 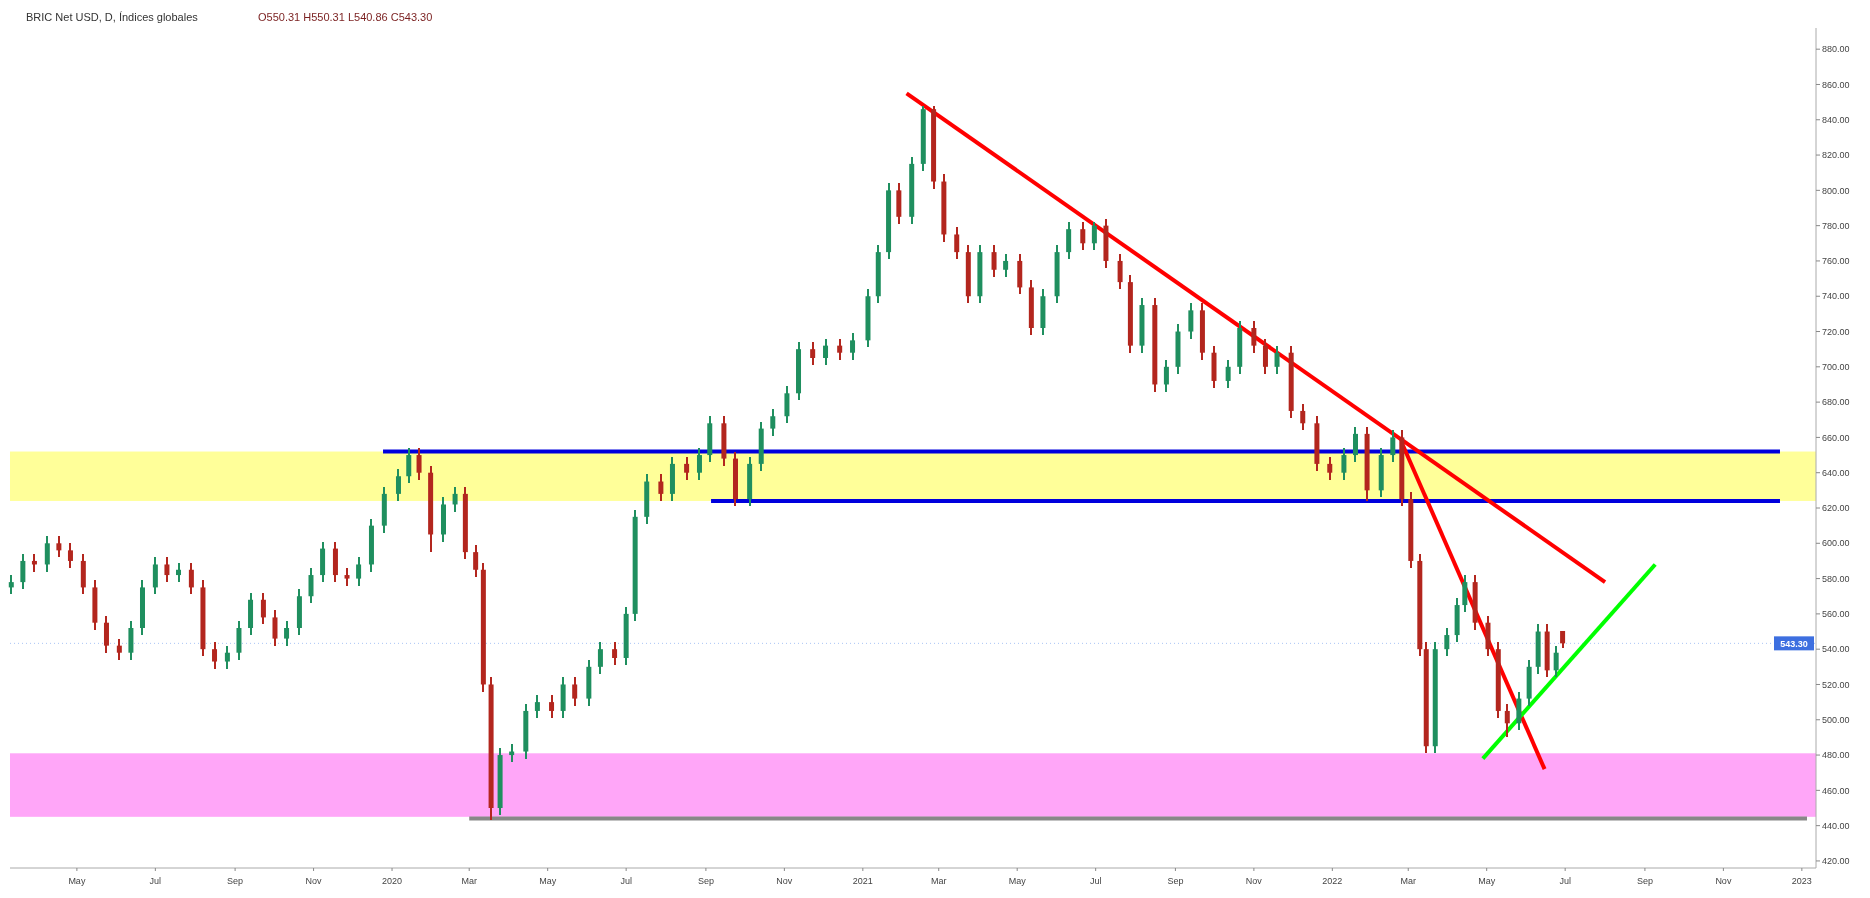 What do you see at coordinates (1836, 155) in the screenshot?
I see `y-tick-label: 820.00` at bounding box center [1836, 155].